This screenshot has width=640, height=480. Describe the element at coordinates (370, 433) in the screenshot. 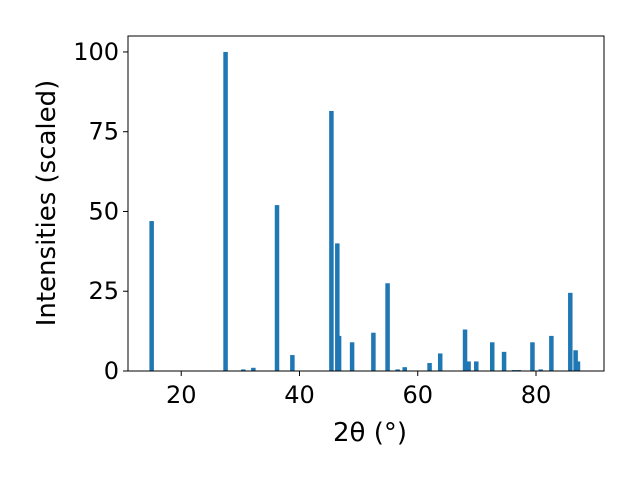

I see `x-axis-label: 2θ (°)` at that location.